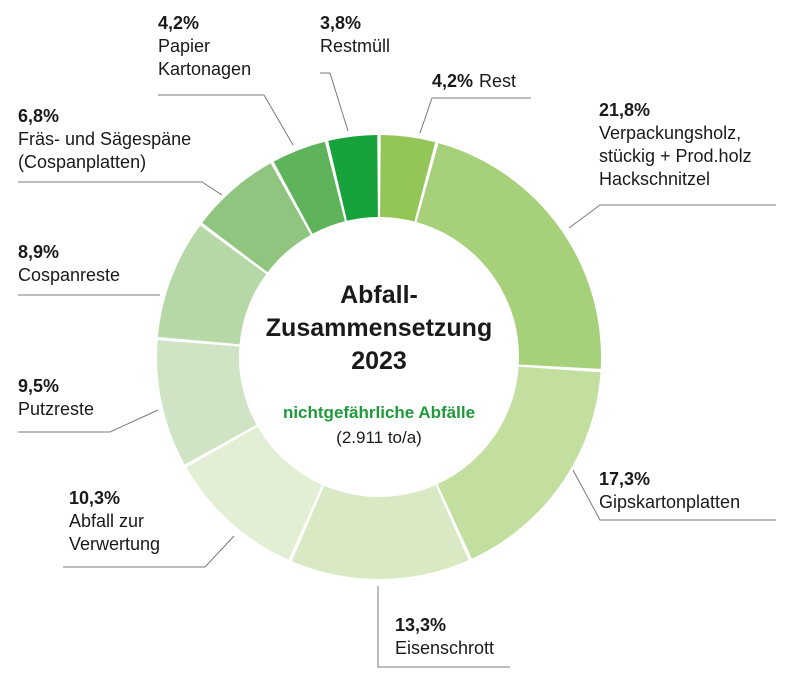 Image resolution: width=800 pixels, height=680 pixels. What do you see at coordinates (475, 115) in the screenshot?
I see `leader-line-rest` at bounding box center [475, 115].